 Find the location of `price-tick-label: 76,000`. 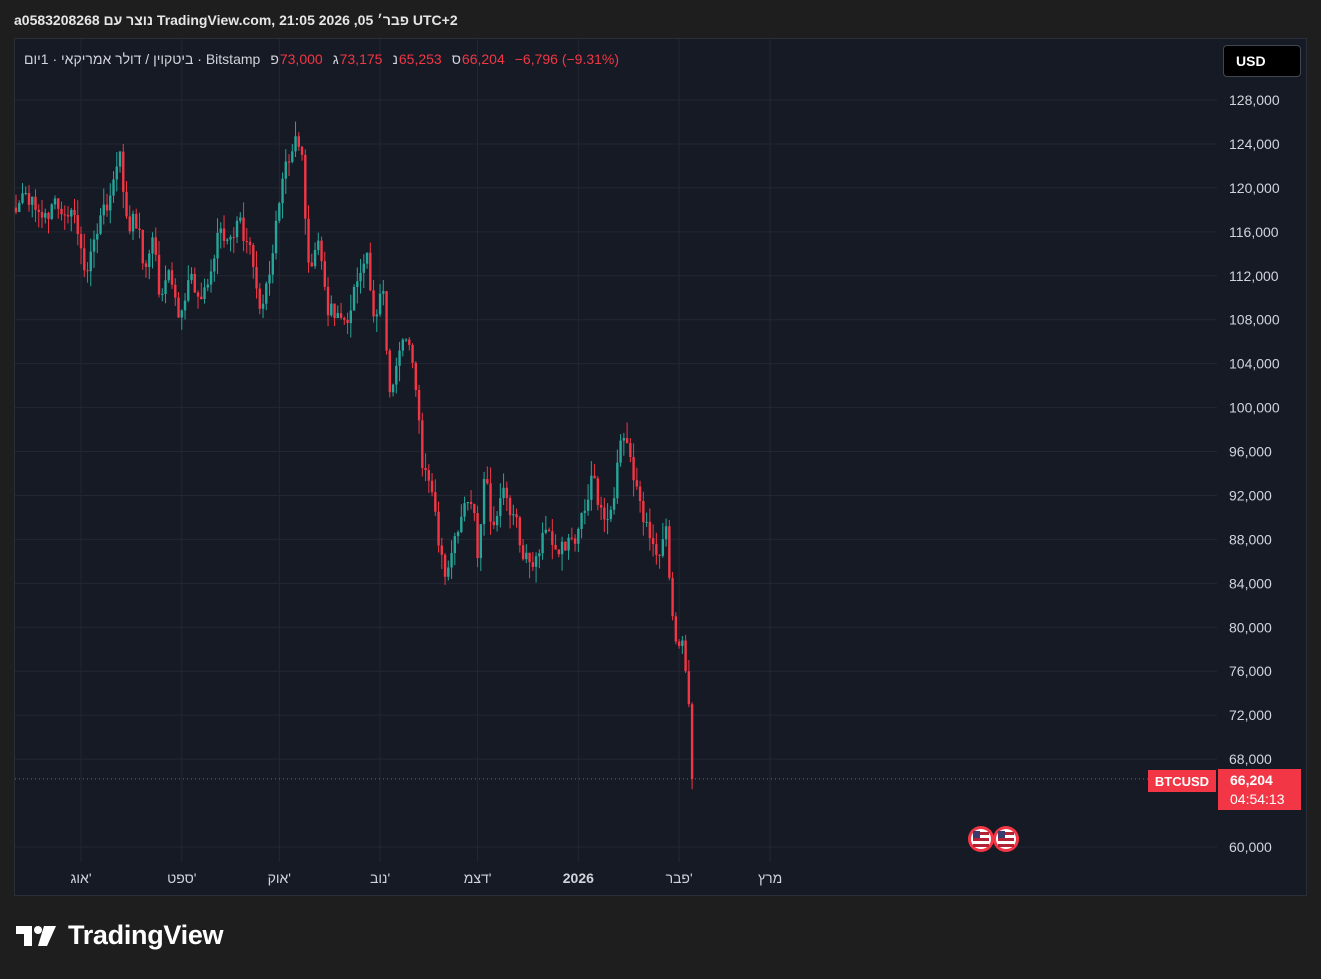

price-tick-label: 76,000 is located at coordinates (1250, 671).